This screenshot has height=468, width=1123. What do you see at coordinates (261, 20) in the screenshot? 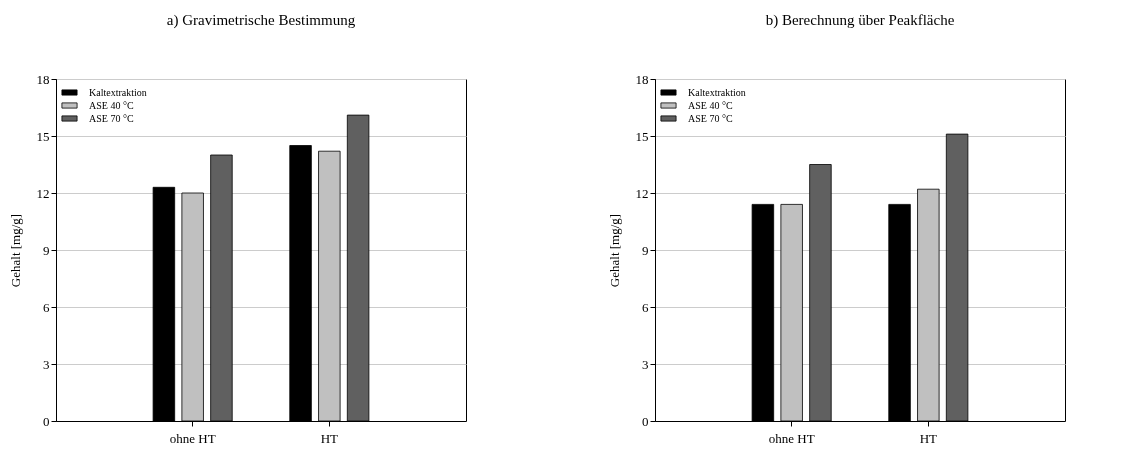
I see `chart-title: a) Gravimetrische Bestimmung` at bounding box center [261, 20].